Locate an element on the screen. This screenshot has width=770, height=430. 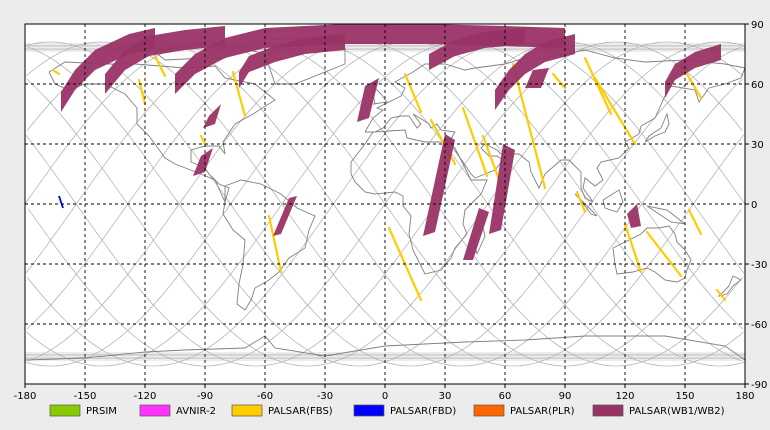
y-tick-label: -30 is located at coordinates (759, 265).